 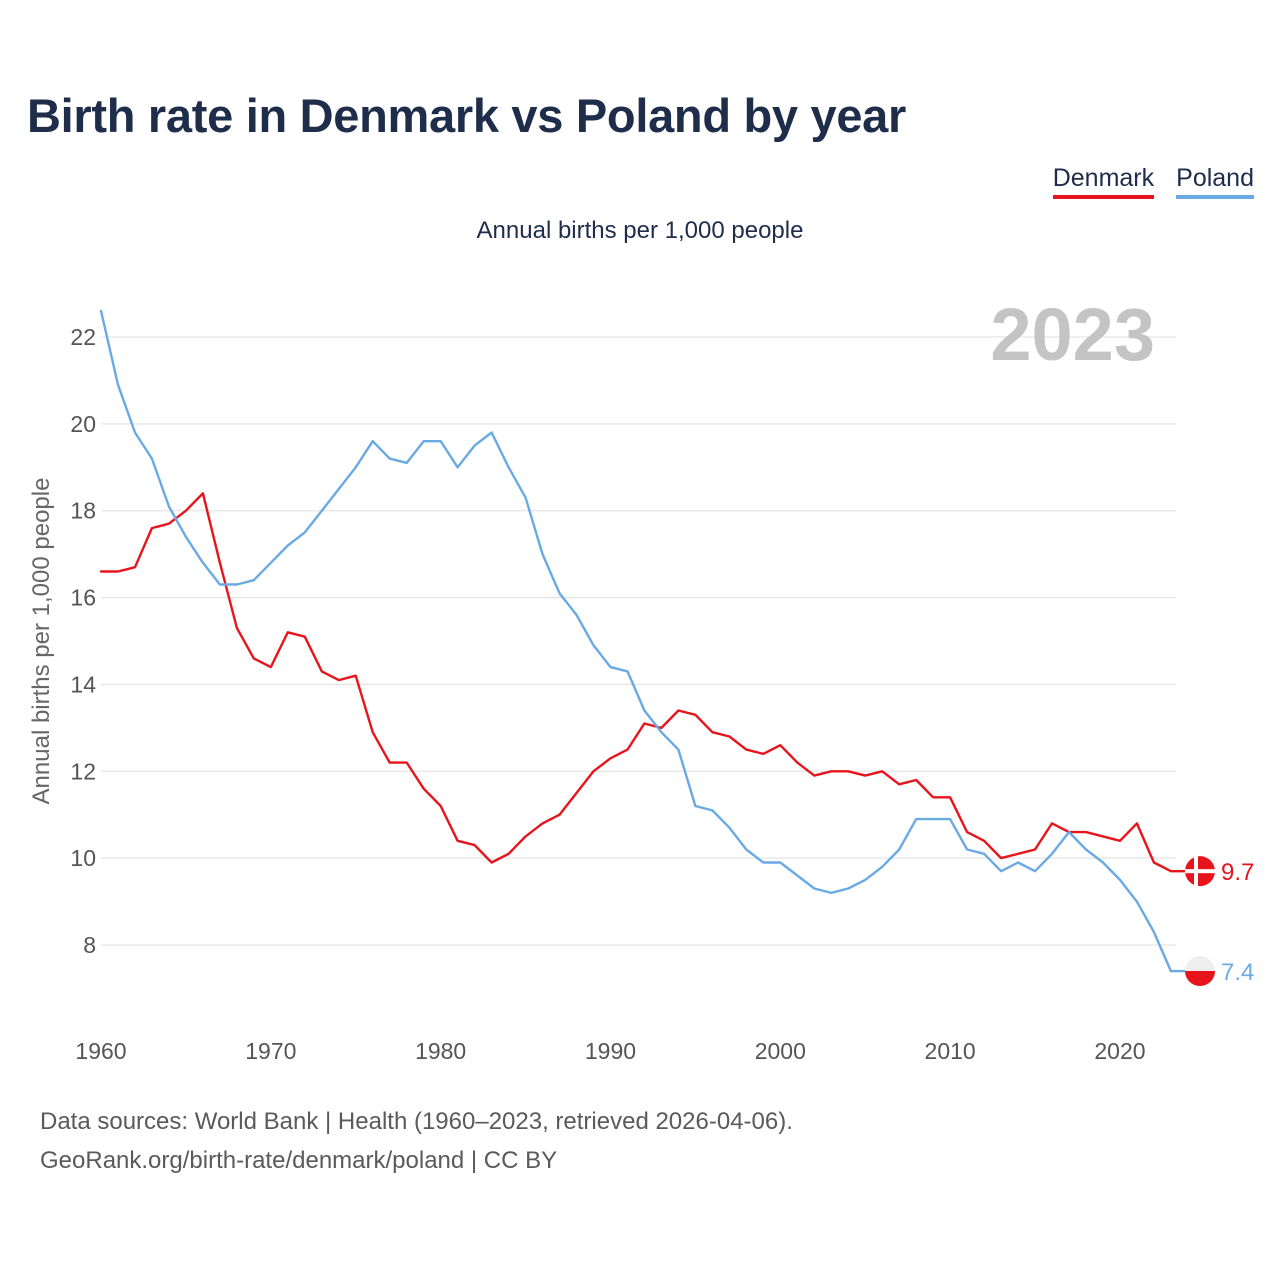 I want to click on end-value-label-poland: 7.4, so click(x=1237, y=972).